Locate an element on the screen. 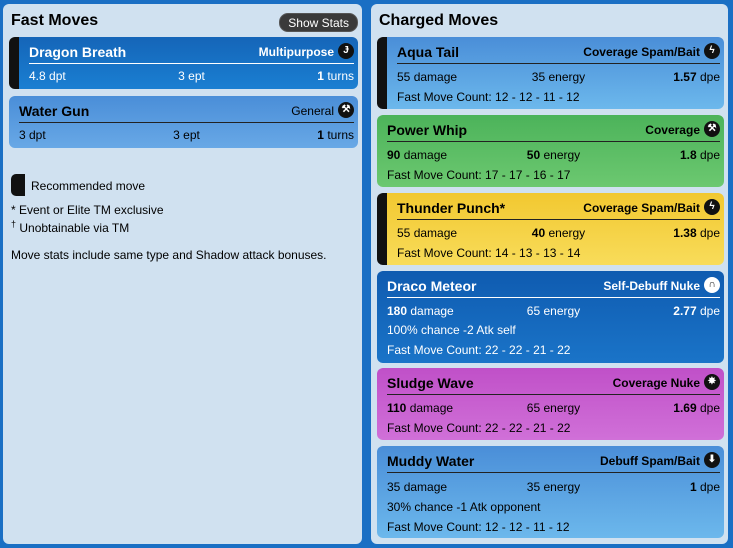 The width and height of the screenshot is (733, 548). energy-value: 65 energy is located at coordinates (553, 408).